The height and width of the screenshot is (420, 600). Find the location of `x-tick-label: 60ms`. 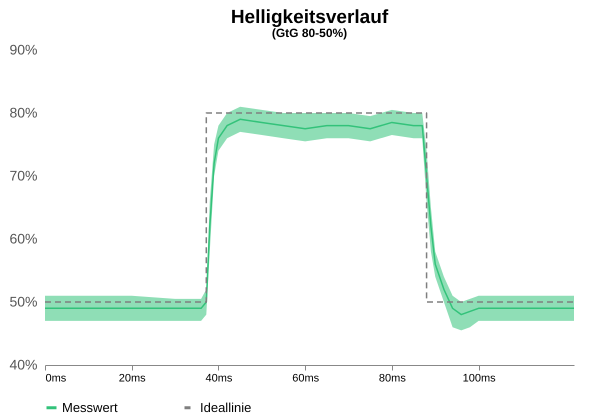

x-tick-label: 60ms is located at coordinates (306, 378).